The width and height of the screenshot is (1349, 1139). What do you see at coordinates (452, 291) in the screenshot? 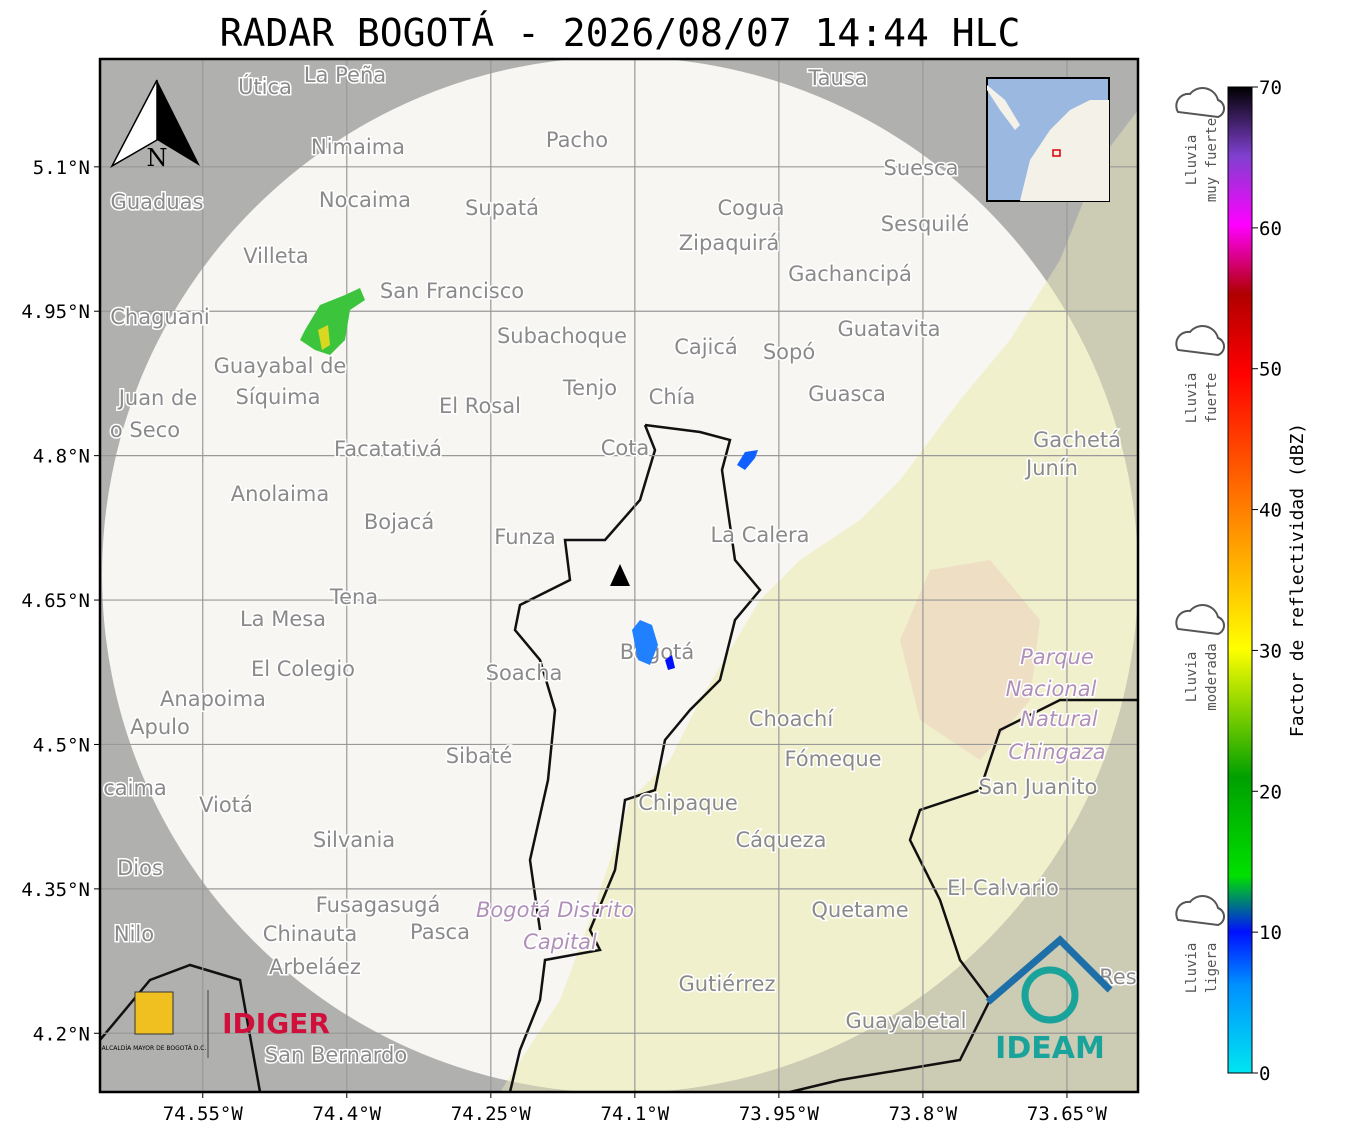
I see `place-label: San Francisco` at bounding box center [452, 291].